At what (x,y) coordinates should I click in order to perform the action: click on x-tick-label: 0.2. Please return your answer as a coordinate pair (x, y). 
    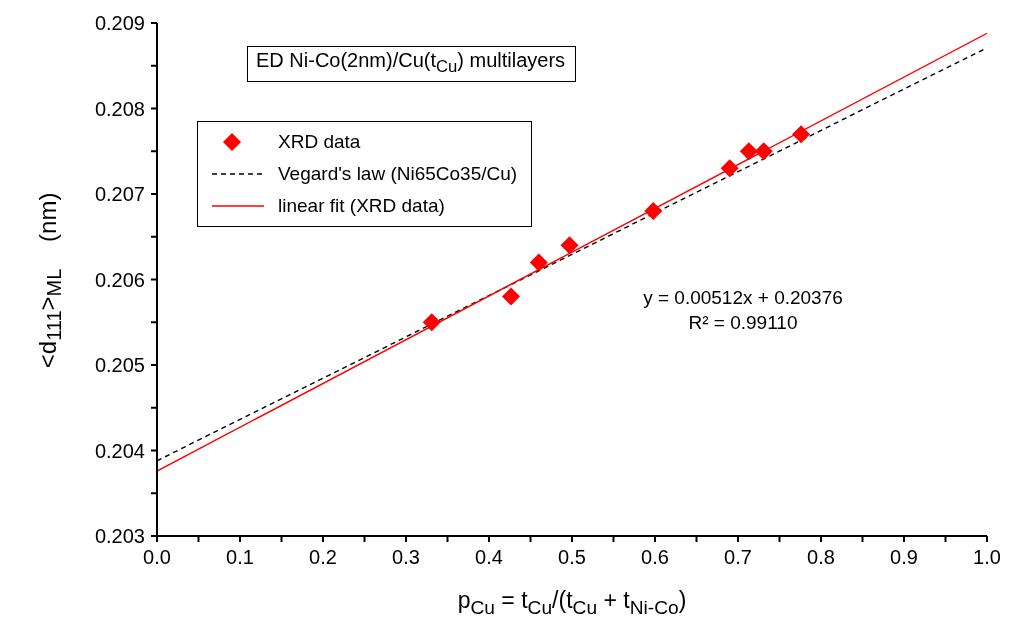
    Looking at the image, I should click on (323, 557).